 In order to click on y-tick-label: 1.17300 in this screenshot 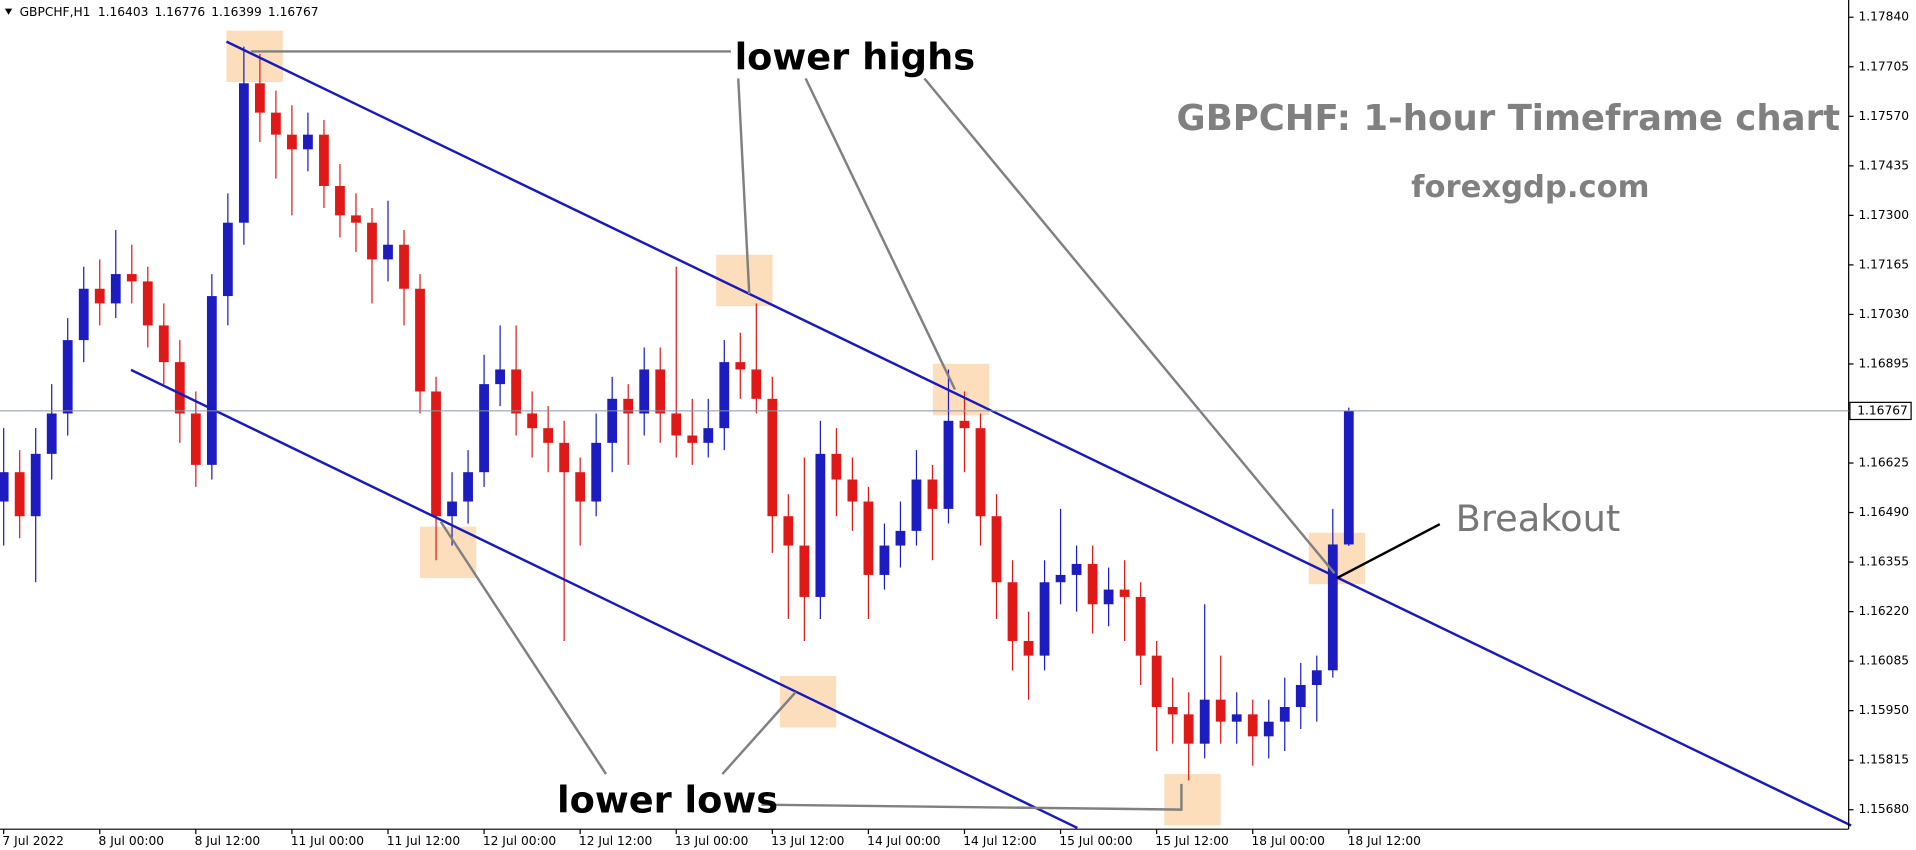, I will do `click(1883, 215)`.